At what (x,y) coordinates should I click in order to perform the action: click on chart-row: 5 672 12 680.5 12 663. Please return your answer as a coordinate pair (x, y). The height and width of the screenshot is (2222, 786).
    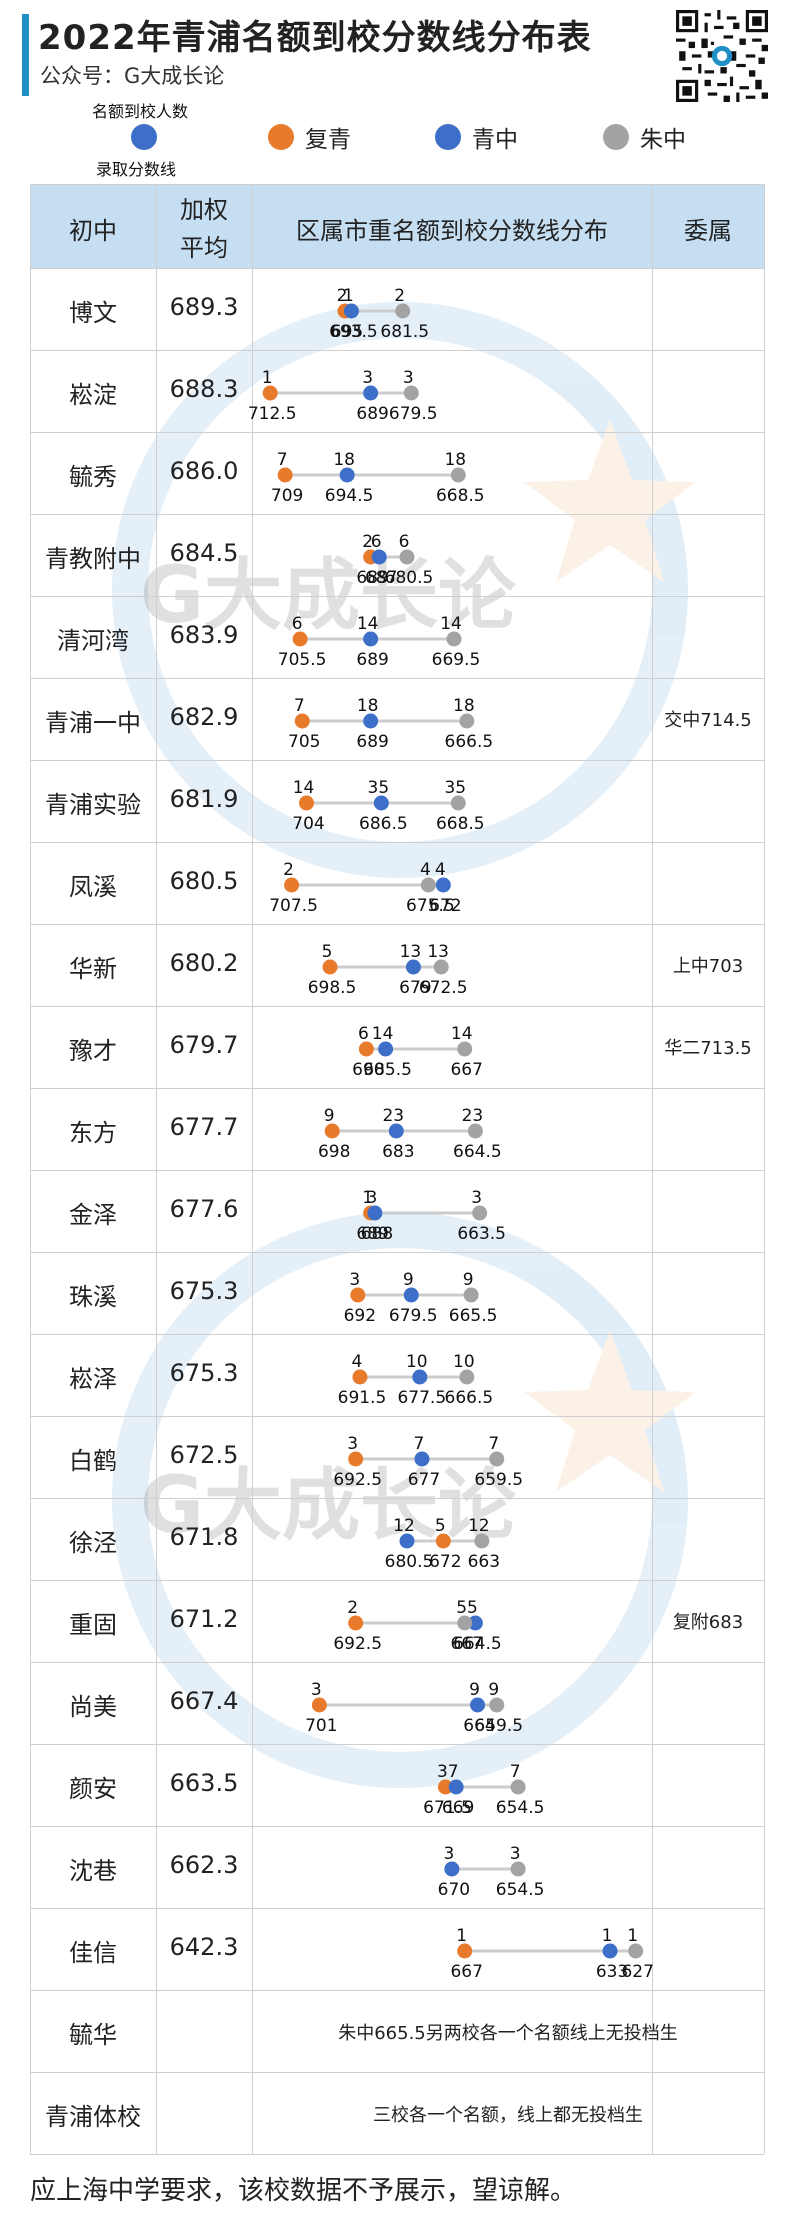
    Looking at the image, I should click on (442, 1544).